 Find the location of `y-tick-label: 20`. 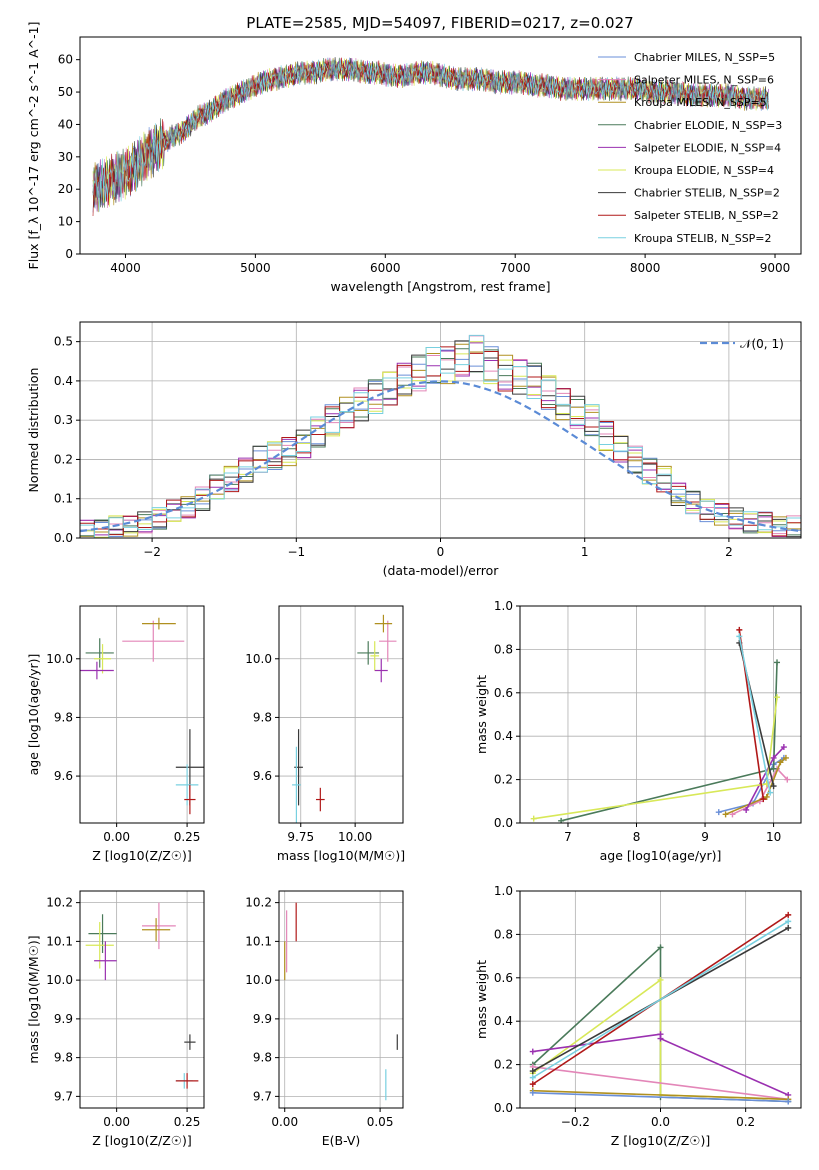

y-tick-label: 20 is located at coordinates (65, 189).